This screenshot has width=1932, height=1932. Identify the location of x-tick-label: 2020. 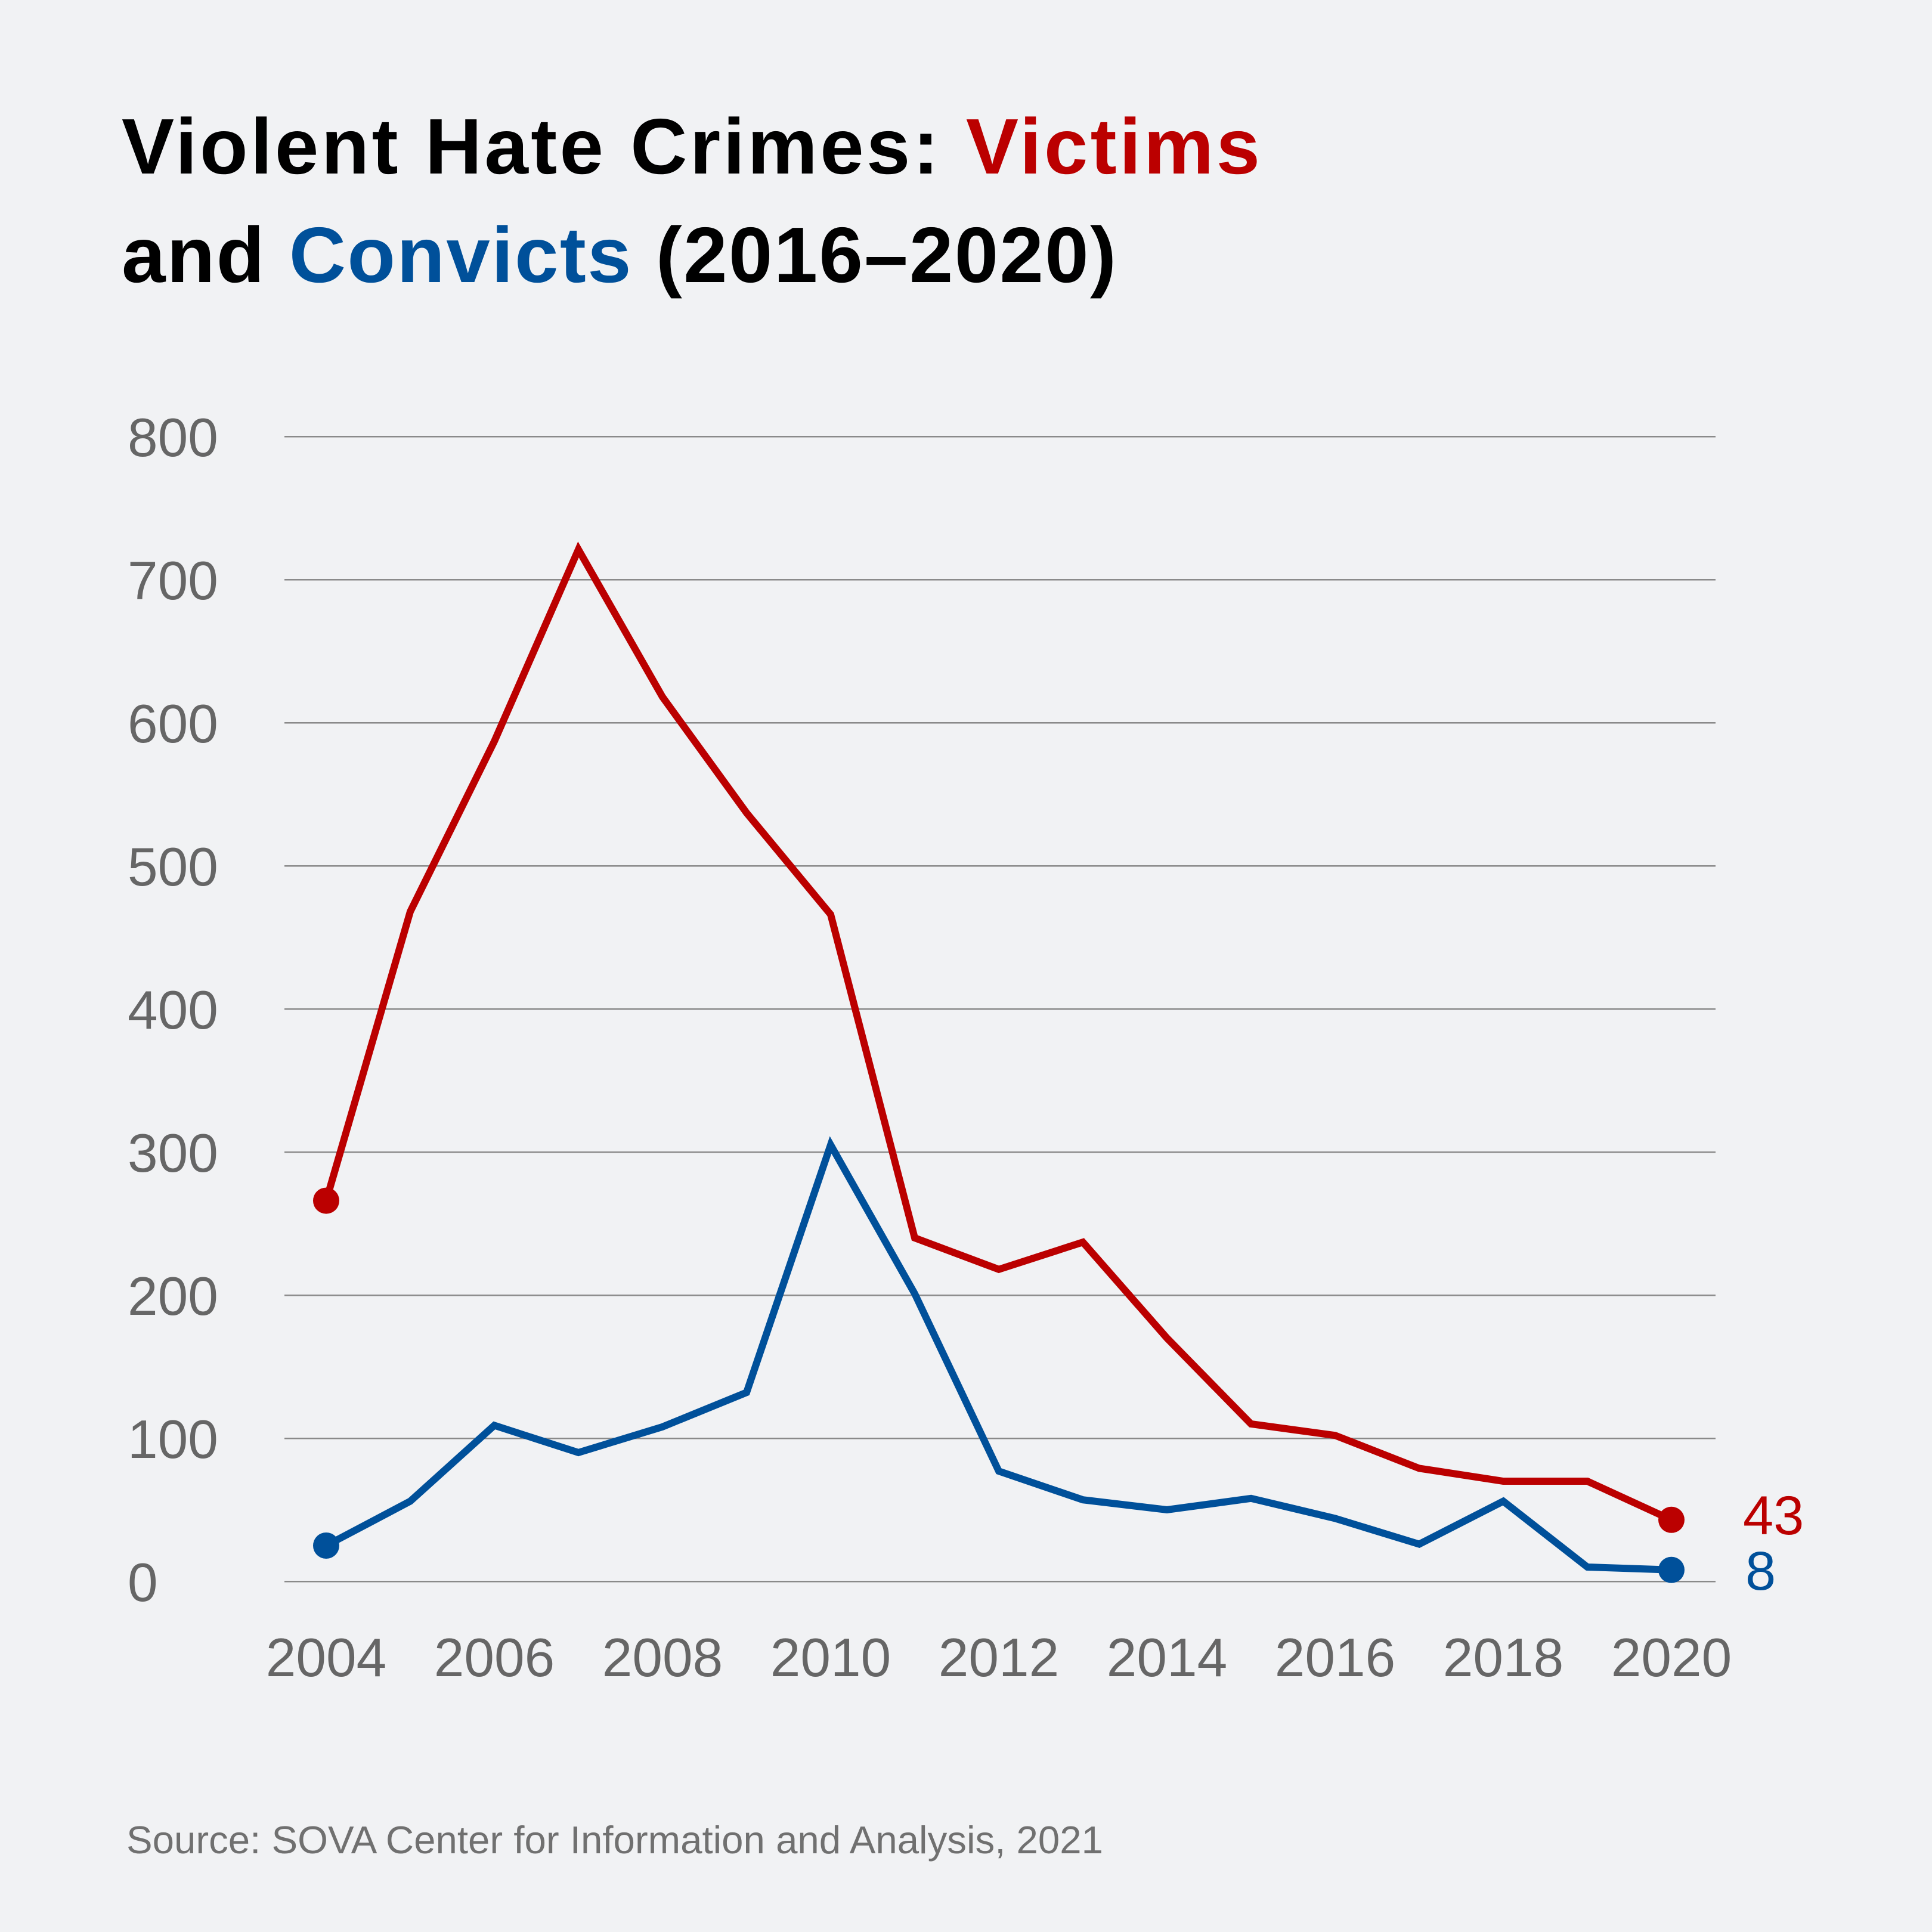
(1671, 1658).